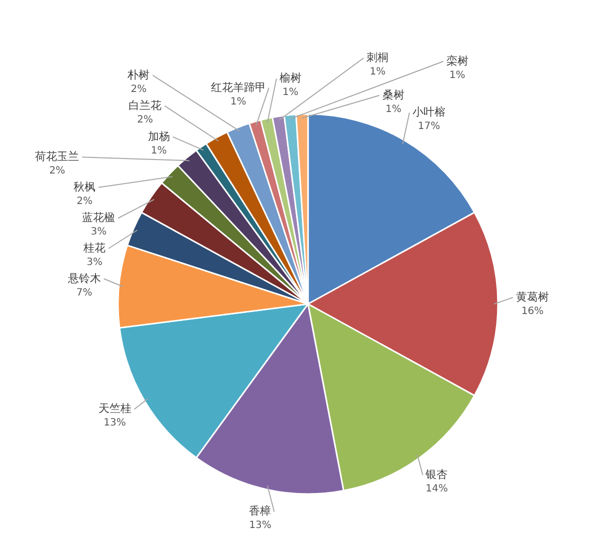  Describe the element at coordinates (457, 61) in the screenshot. I see `slice-label: 栾树` at that location.